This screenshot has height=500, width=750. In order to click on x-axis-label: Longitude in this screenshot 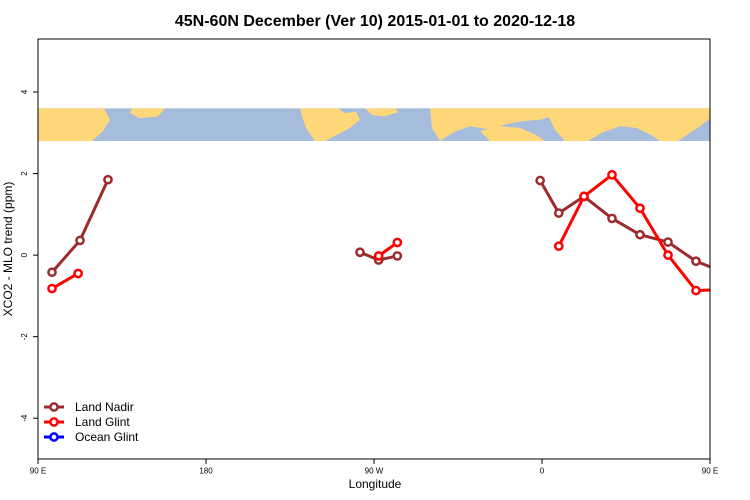, I will do `click(375, 484)`.